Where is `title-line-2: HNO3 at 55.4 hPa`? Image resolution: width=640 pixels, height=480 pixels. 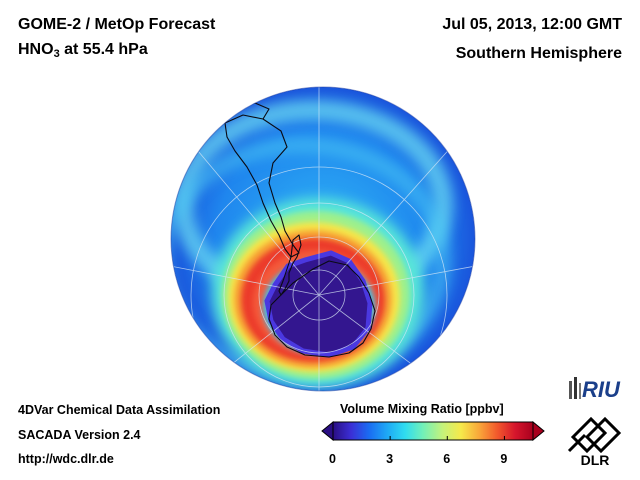
title-line-2: HNO3 at 55.4 hPa is located at coordinates (83, 50).